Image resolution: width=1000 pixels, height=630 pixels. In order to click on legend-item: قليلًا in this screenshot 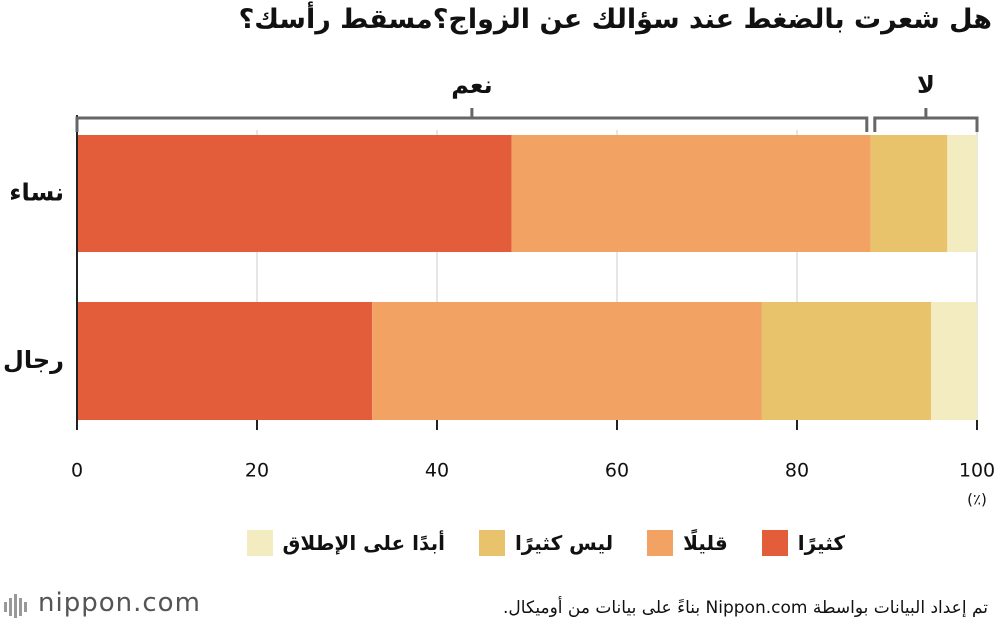, I will do `click(687, 543)`.